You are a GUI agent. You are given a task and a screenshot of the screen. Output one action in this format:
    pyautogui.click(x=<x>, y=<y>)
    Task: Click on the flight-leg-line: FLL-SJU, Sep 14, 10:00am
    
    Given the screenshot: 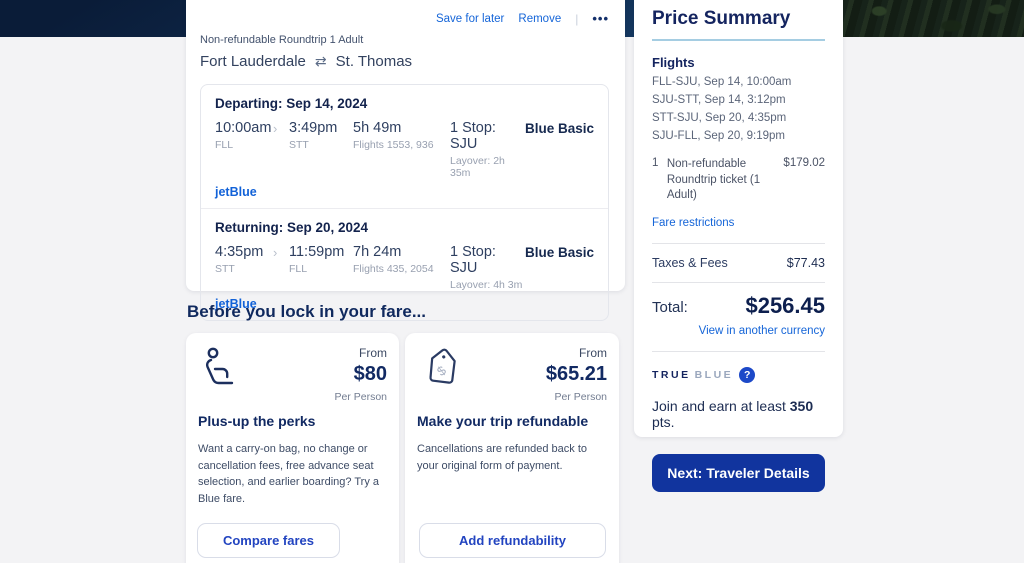 What is the action you would take?
    pyautogui.click(x=722, y=82)
    